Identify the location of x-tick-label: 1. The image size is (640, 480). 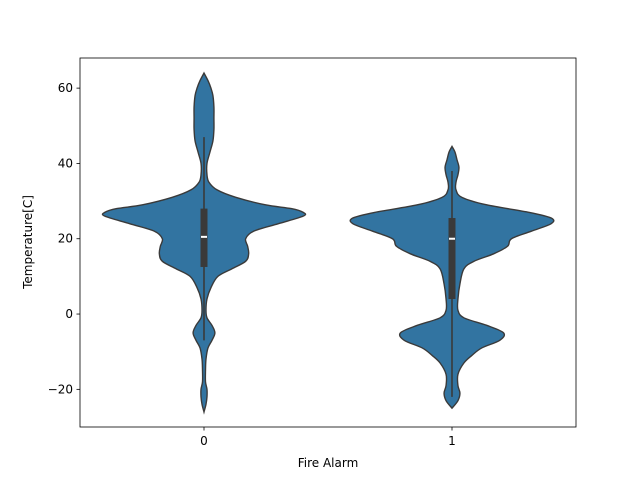
(452, 441).